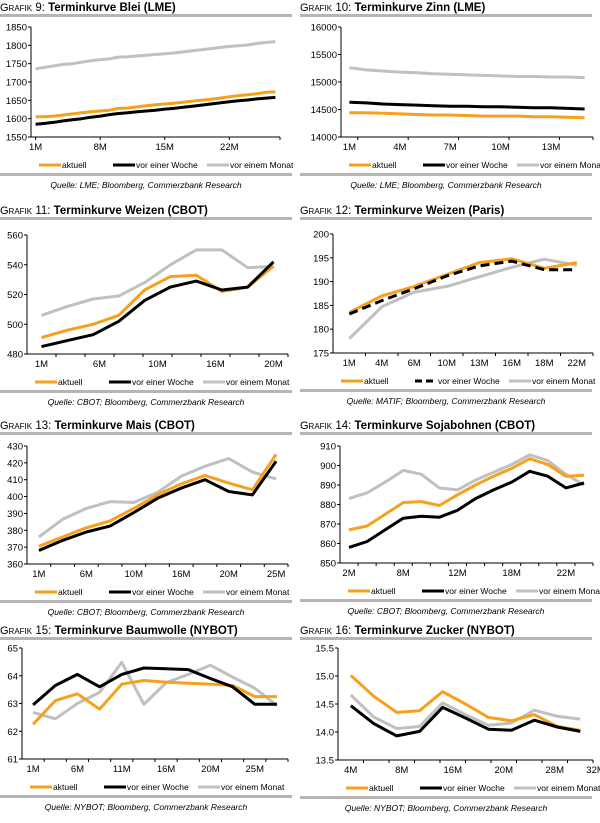 This screenshot has height=823, width=600. Describe the element at coordinates (555, 770) in the screenshot. I see `x-tick-label: 28M` at that location.